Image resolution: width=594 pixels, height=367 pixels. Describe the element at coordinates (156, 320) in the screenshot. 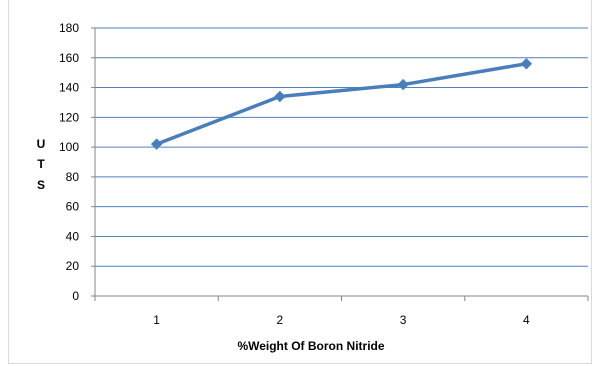

I see `x-tick-label: 1` at that location.